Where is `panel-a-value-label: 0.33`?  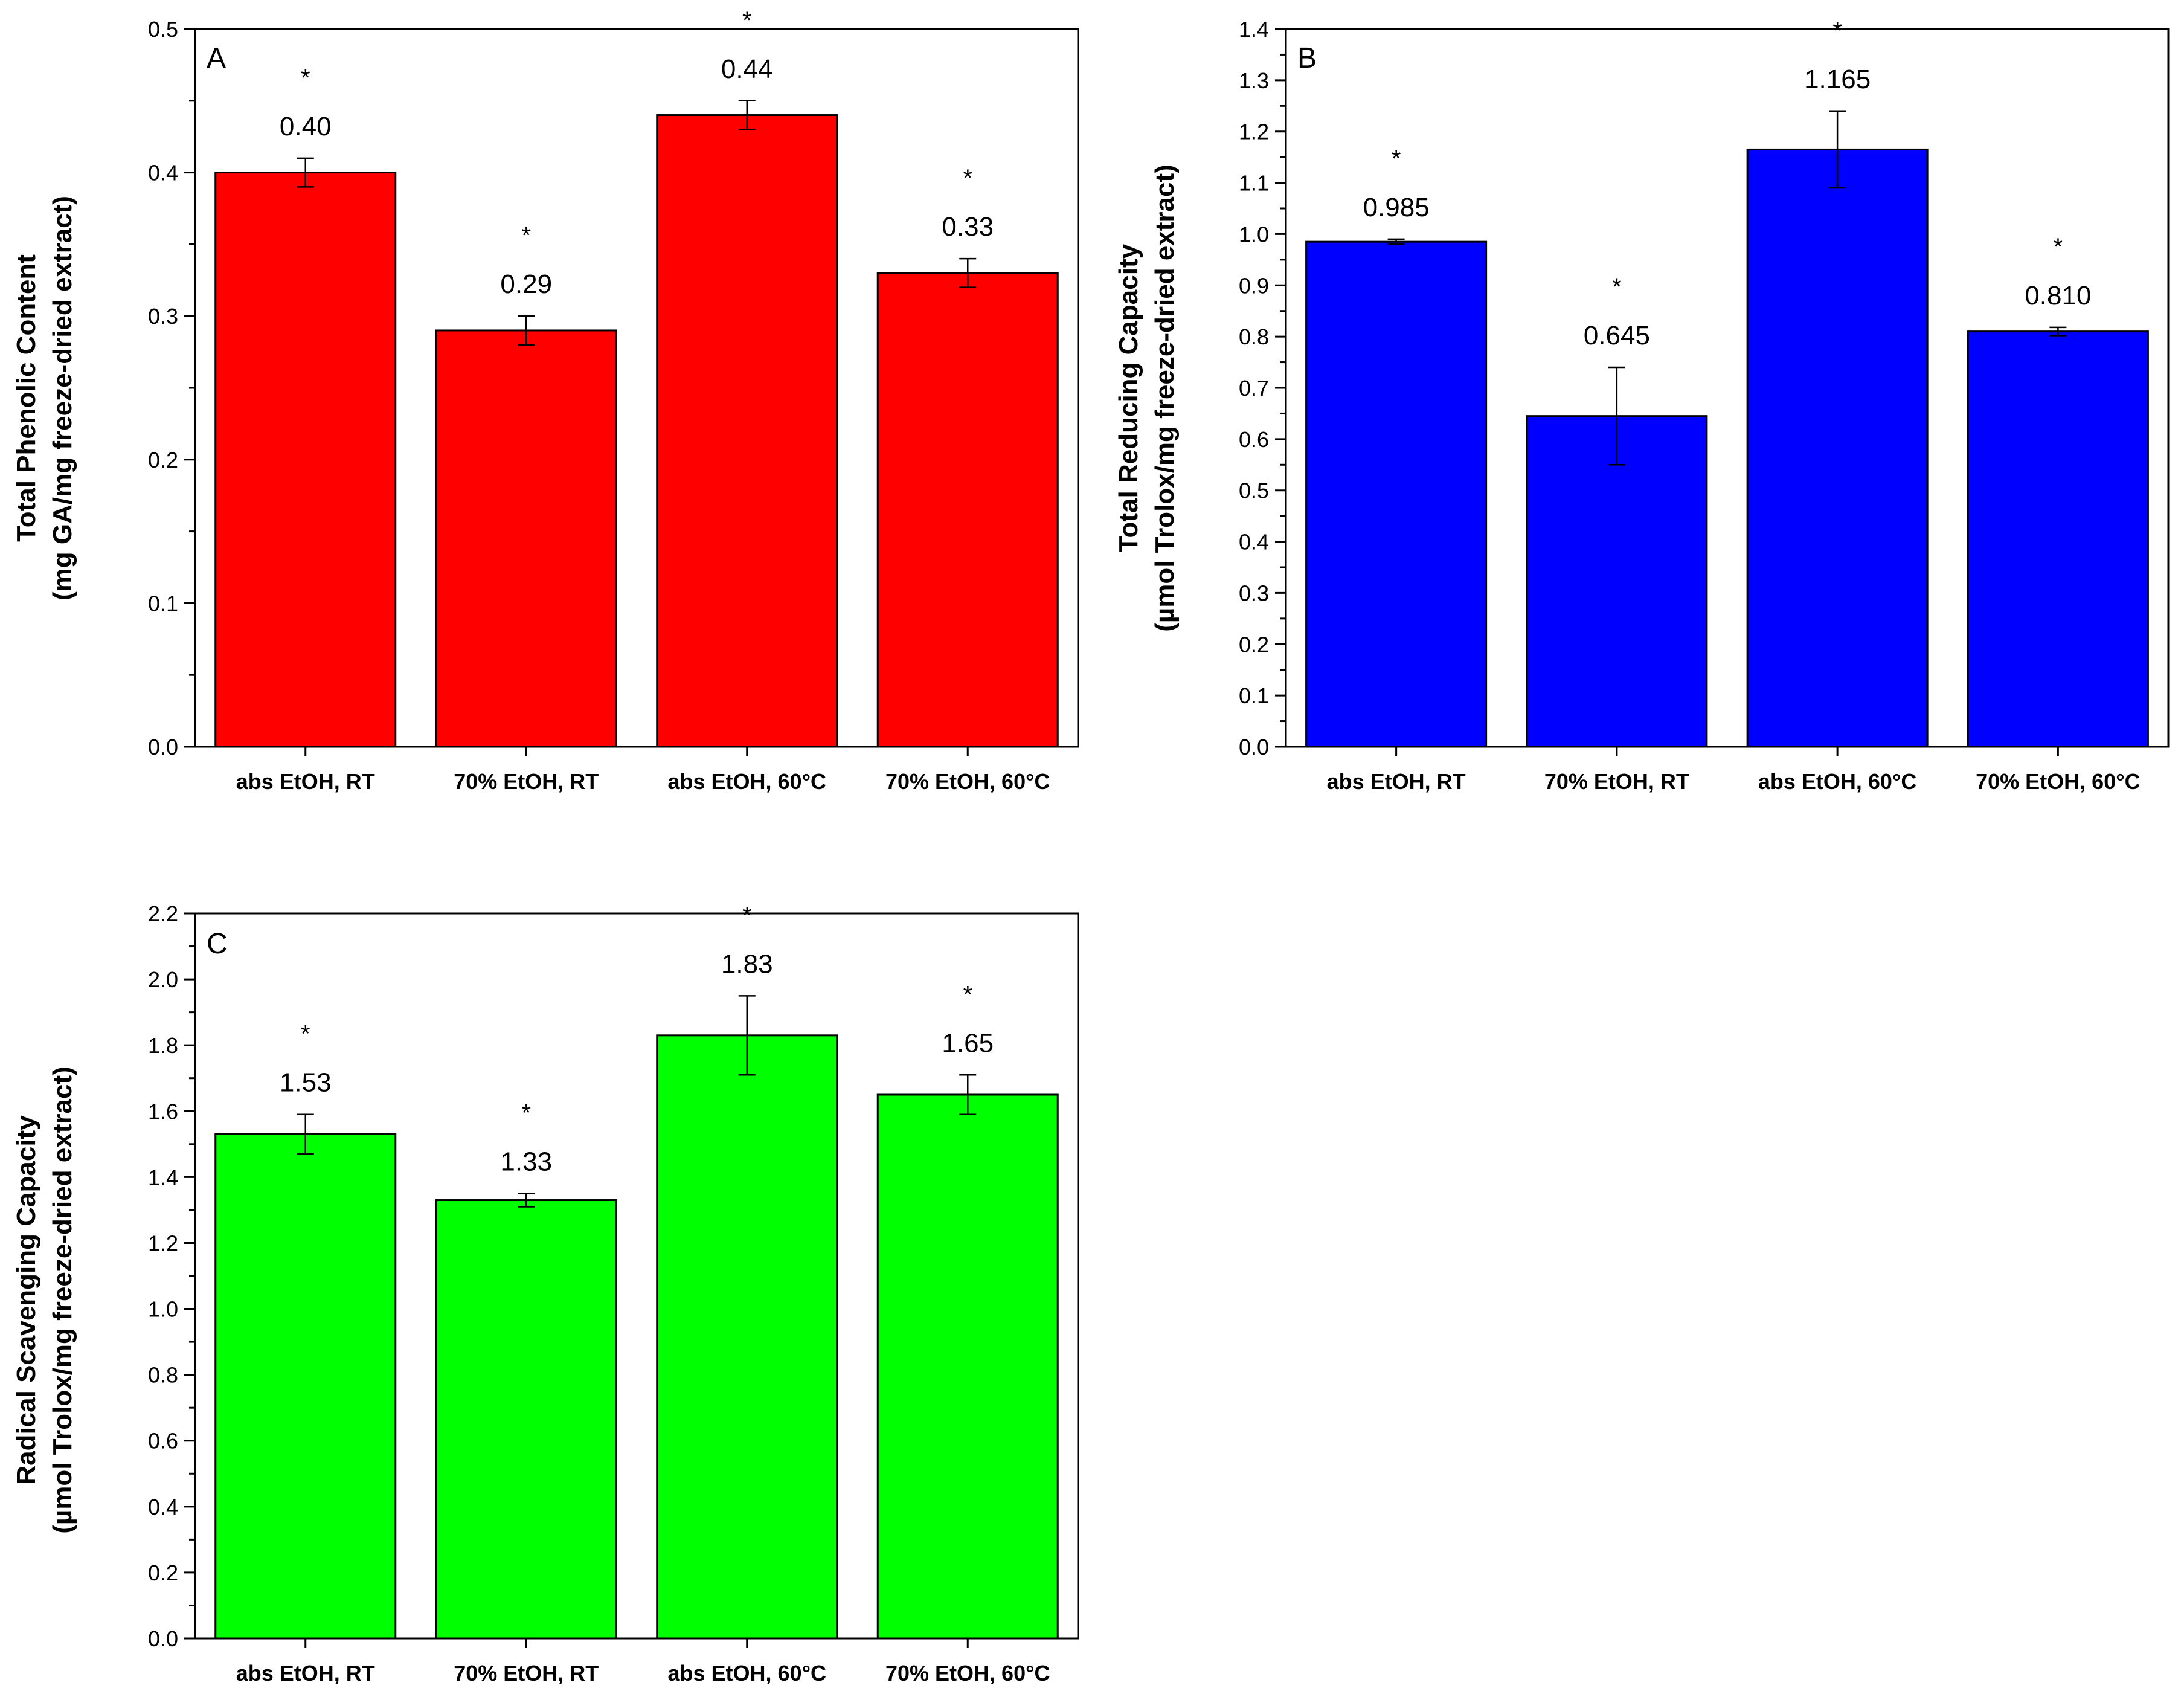
panel-a-value-label: 0.33 is located at coordinates (968, 227).